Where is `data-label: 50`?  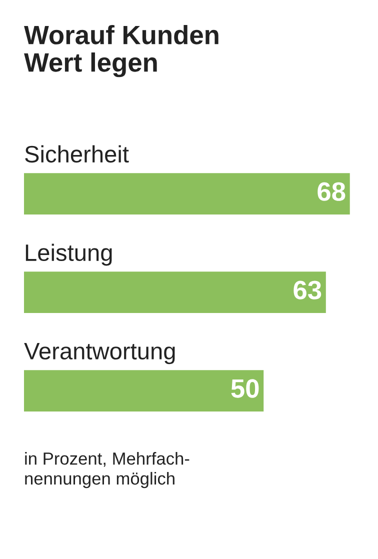
data-label: 50 is located at coordinates (245, 388).